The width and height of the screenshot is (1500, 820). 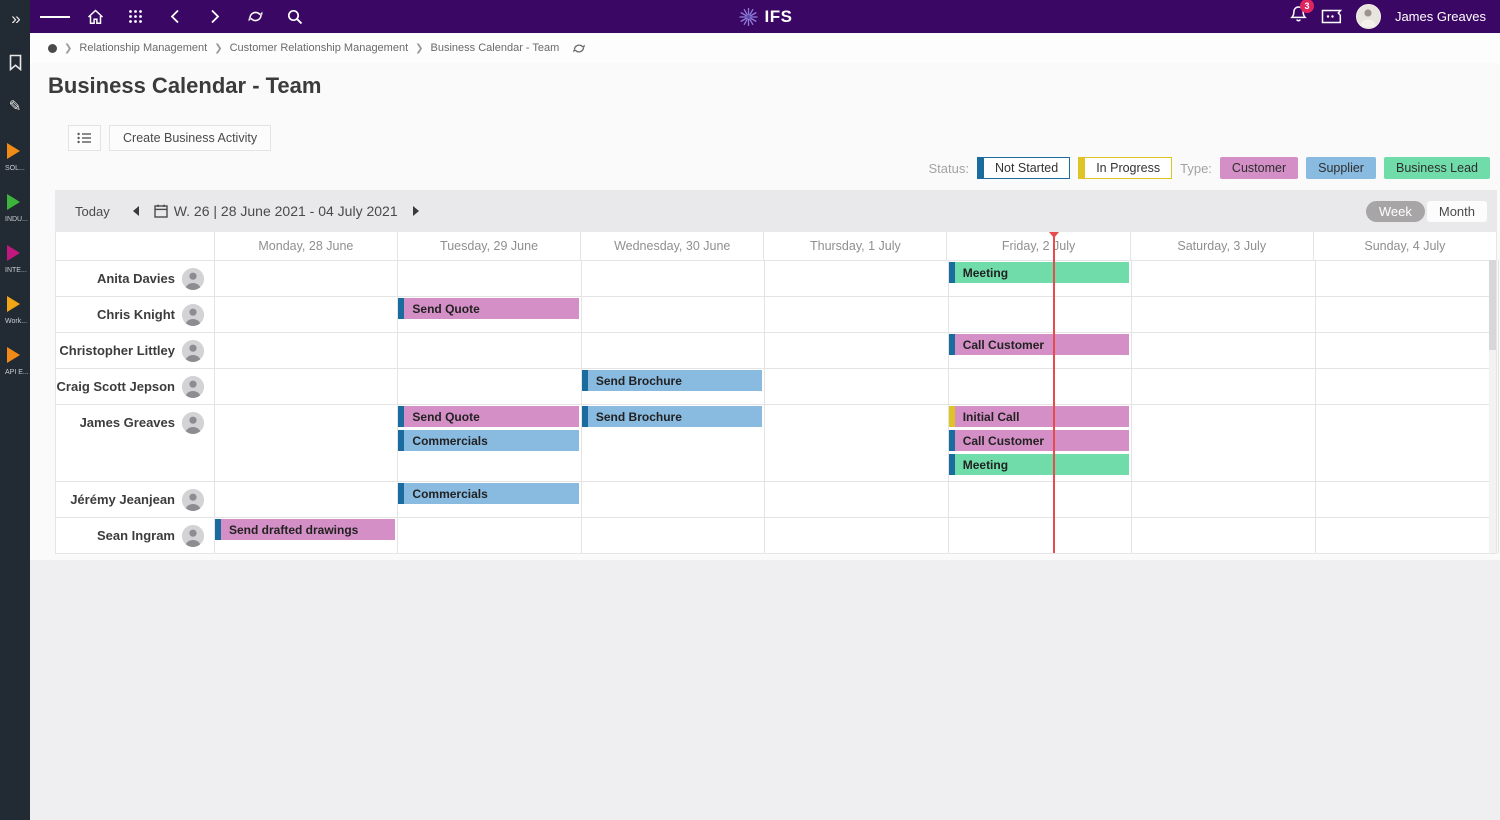 What do you see at coordinates (446, 416) in the screenshot?
I see `activity-label: Send Quote` at bounding box center [446, 416].